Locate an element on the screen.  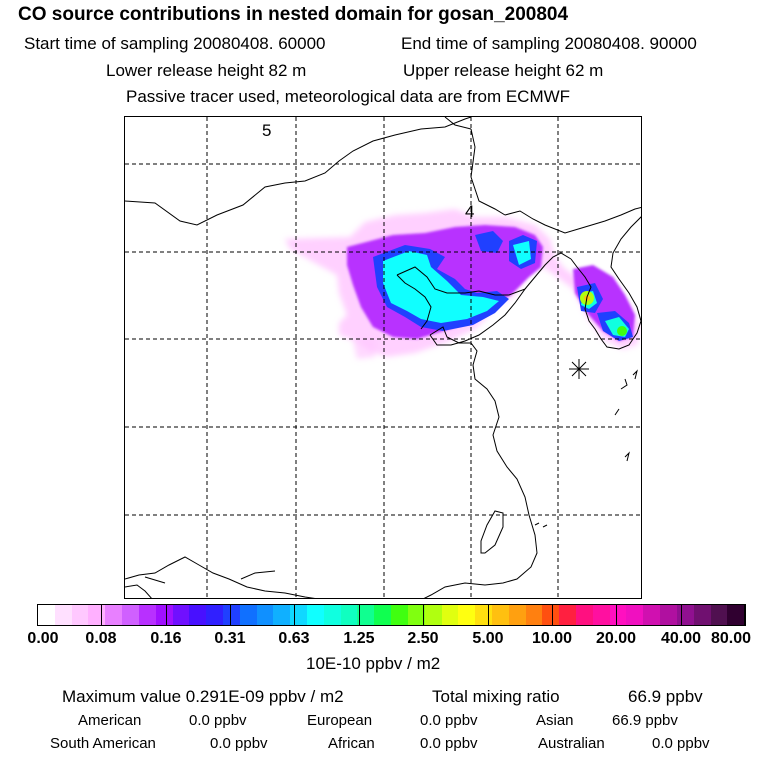
region-name: Asian is located at coordinates (555, 720).